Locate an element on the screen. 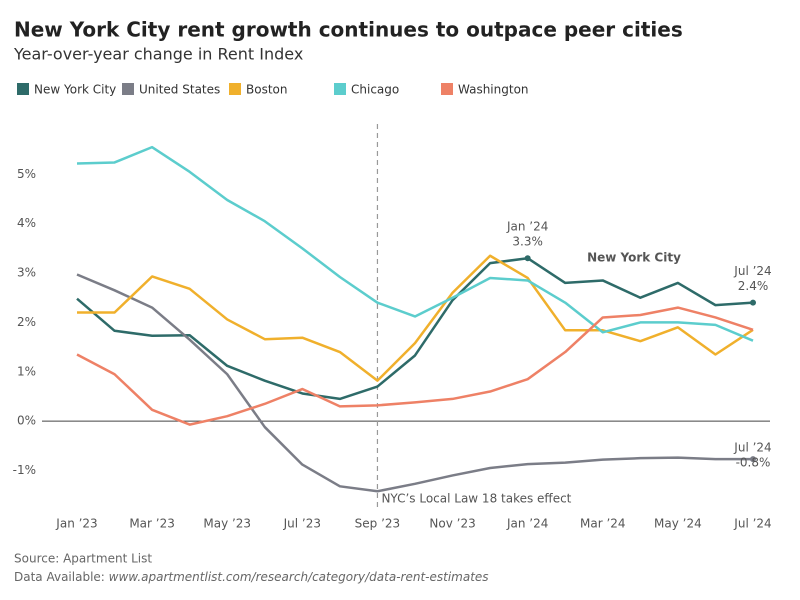  x-tick-label: Jul ’23 is located at coordinates (302, 524).